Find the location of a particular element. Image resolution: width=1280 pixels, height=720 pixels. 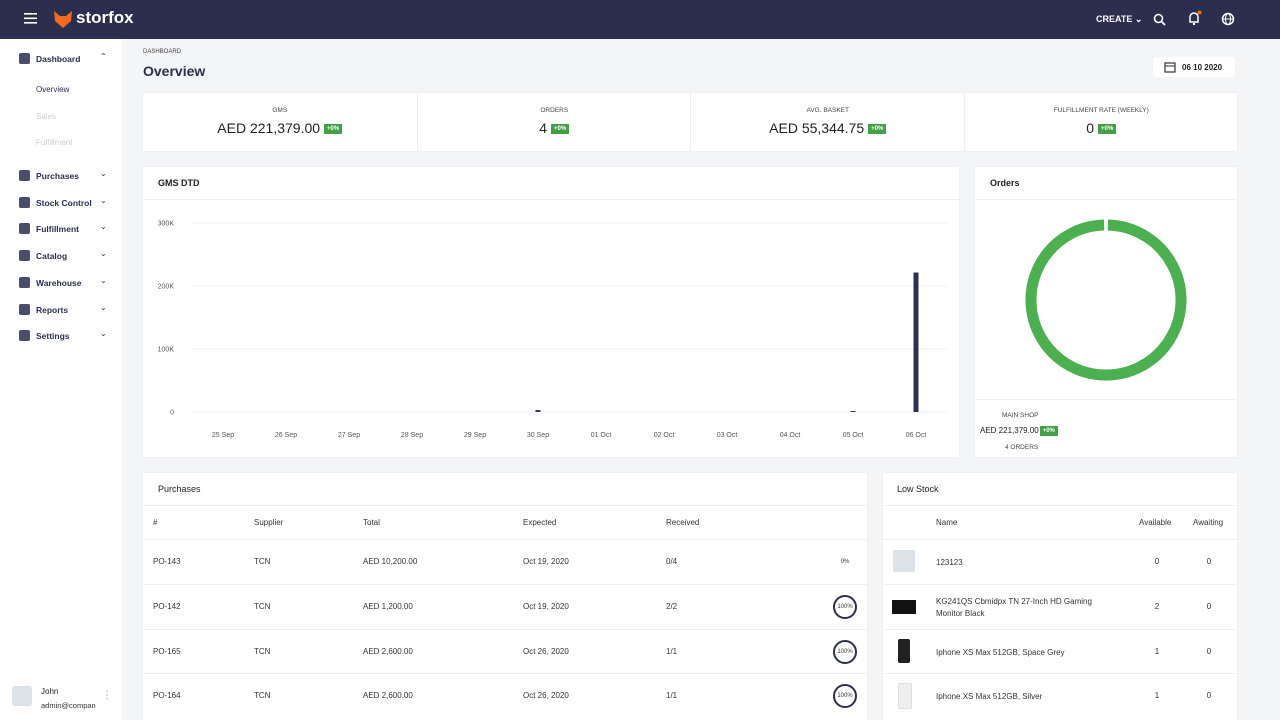

available: 0 is located at coordinates (1157, 561).